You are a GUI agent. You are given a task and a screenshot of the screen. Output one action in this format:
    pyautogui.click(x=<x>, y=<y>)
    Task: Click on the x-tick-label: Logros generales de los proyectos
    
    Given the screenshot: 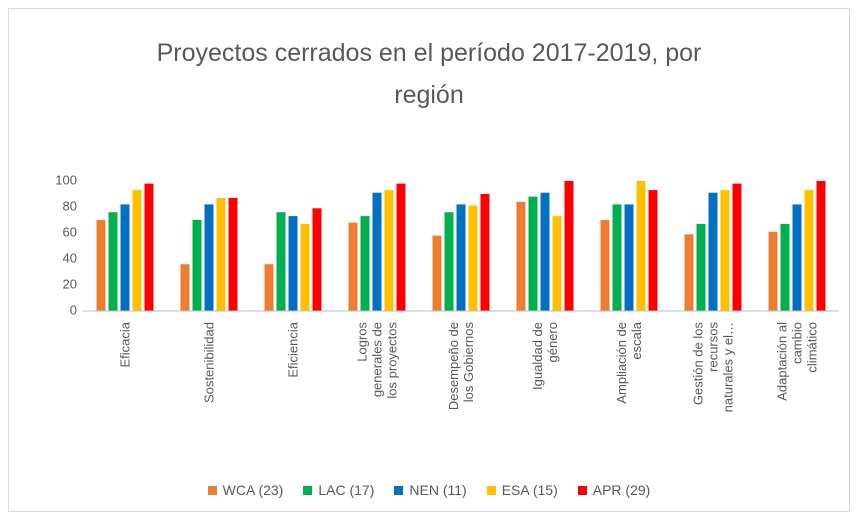 What is the action you would take?
    pyautogui.click(x=377, y=360)
    